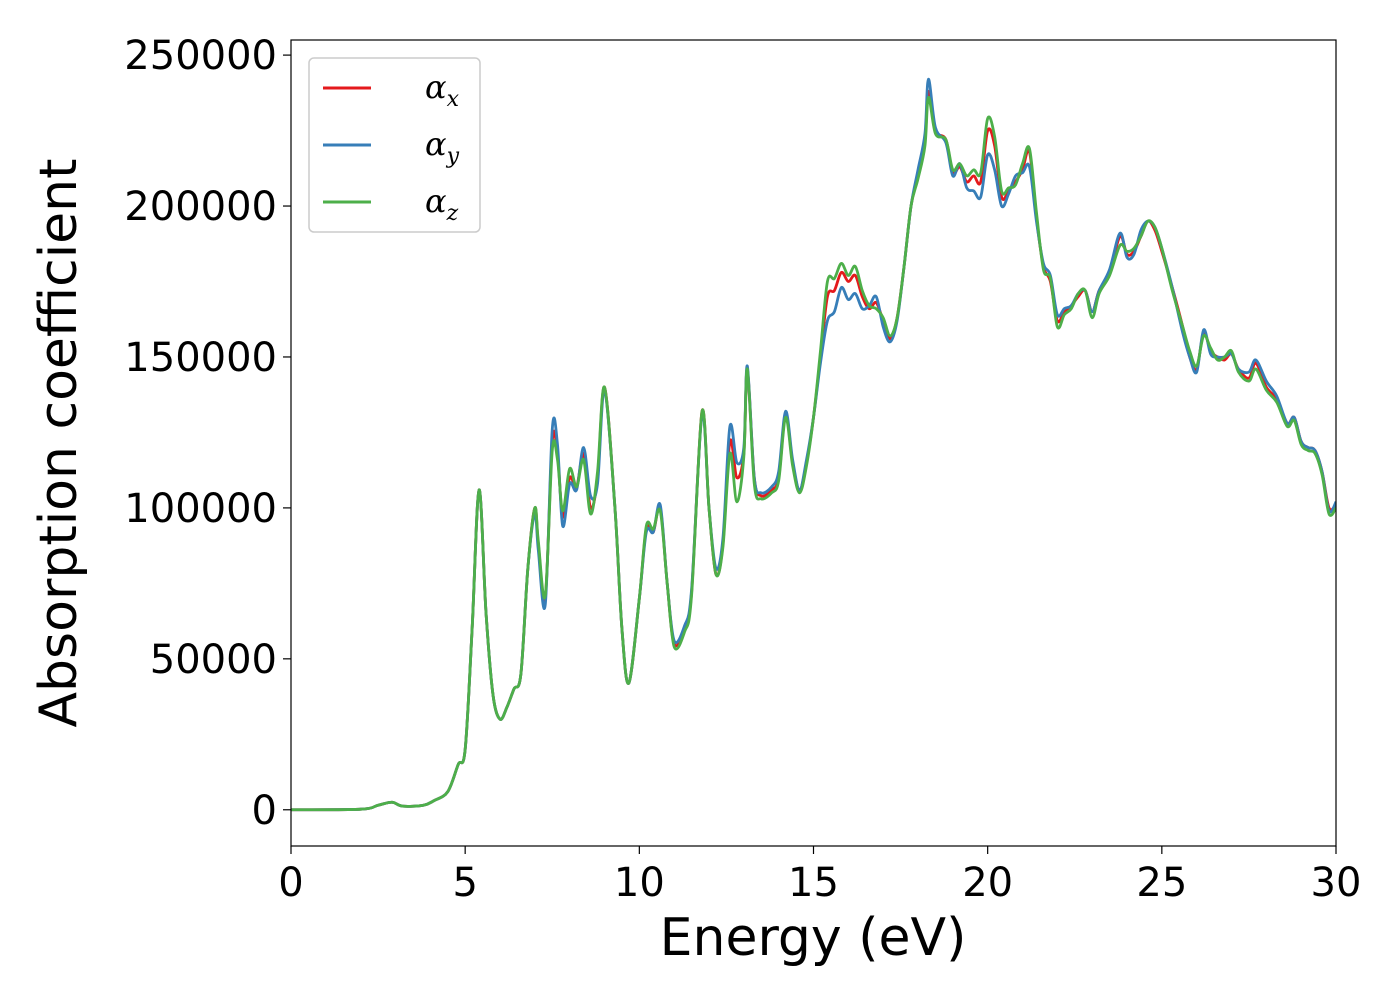 The width and height of the screenshot is (1400, 1000). Describe the element at coordinates (442, 90) in the screenshot. I see `legend-label-alpha-x: αx` at that location.